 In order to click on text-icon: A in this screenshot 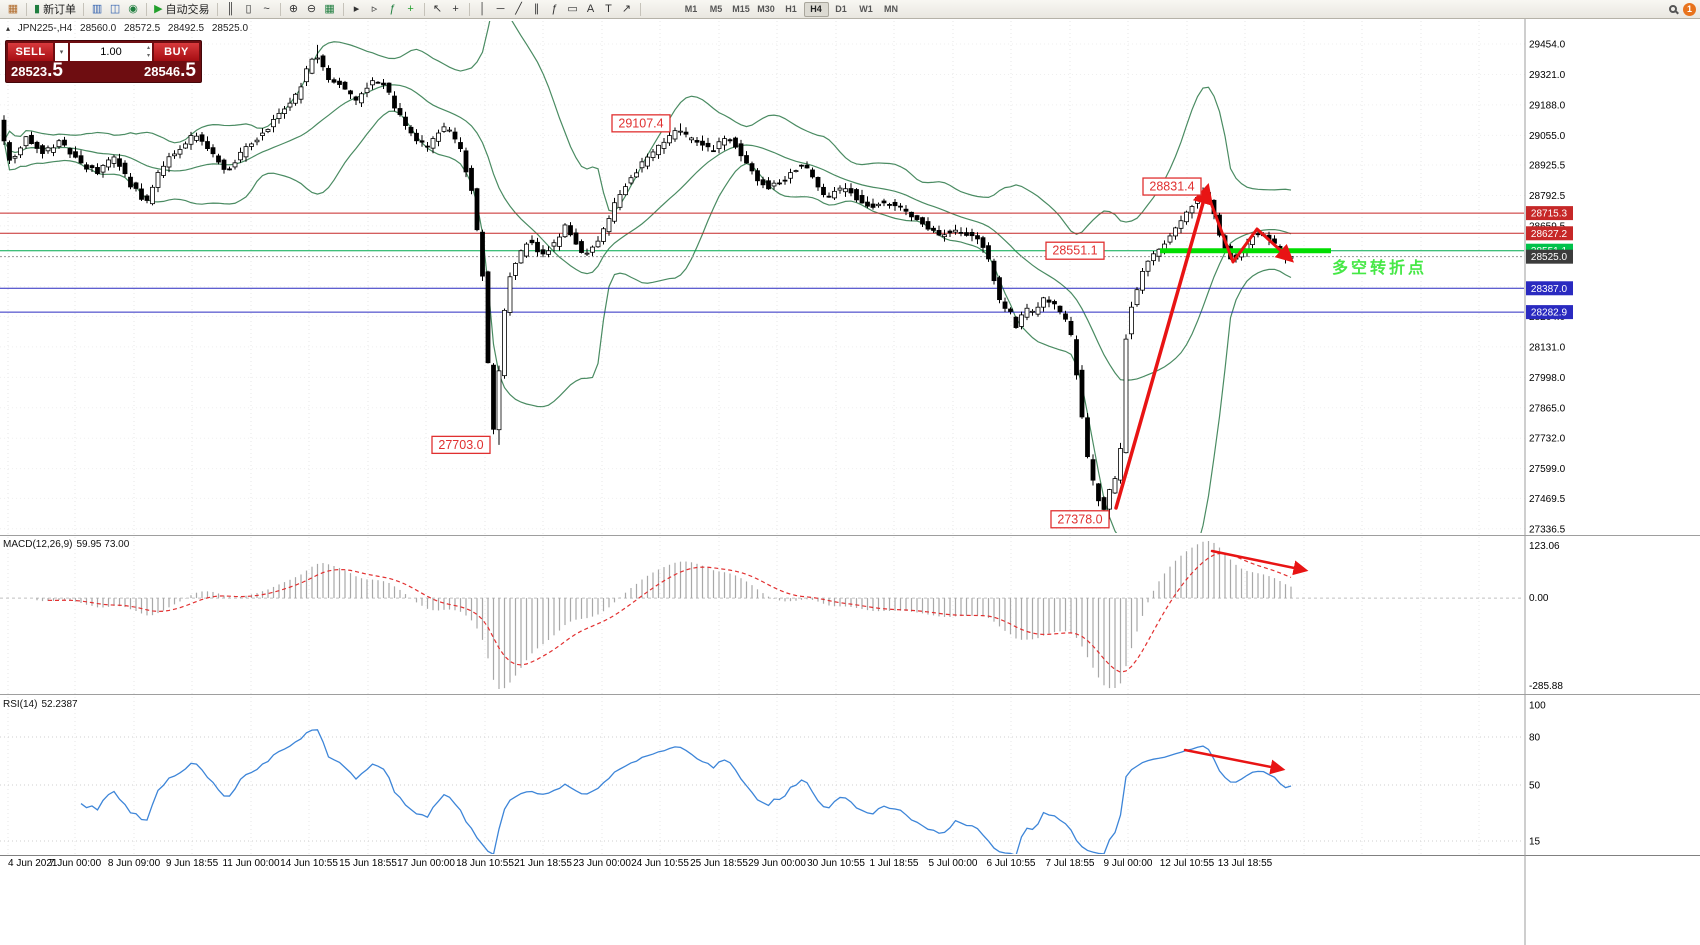, I will do `click(591, 9)`.